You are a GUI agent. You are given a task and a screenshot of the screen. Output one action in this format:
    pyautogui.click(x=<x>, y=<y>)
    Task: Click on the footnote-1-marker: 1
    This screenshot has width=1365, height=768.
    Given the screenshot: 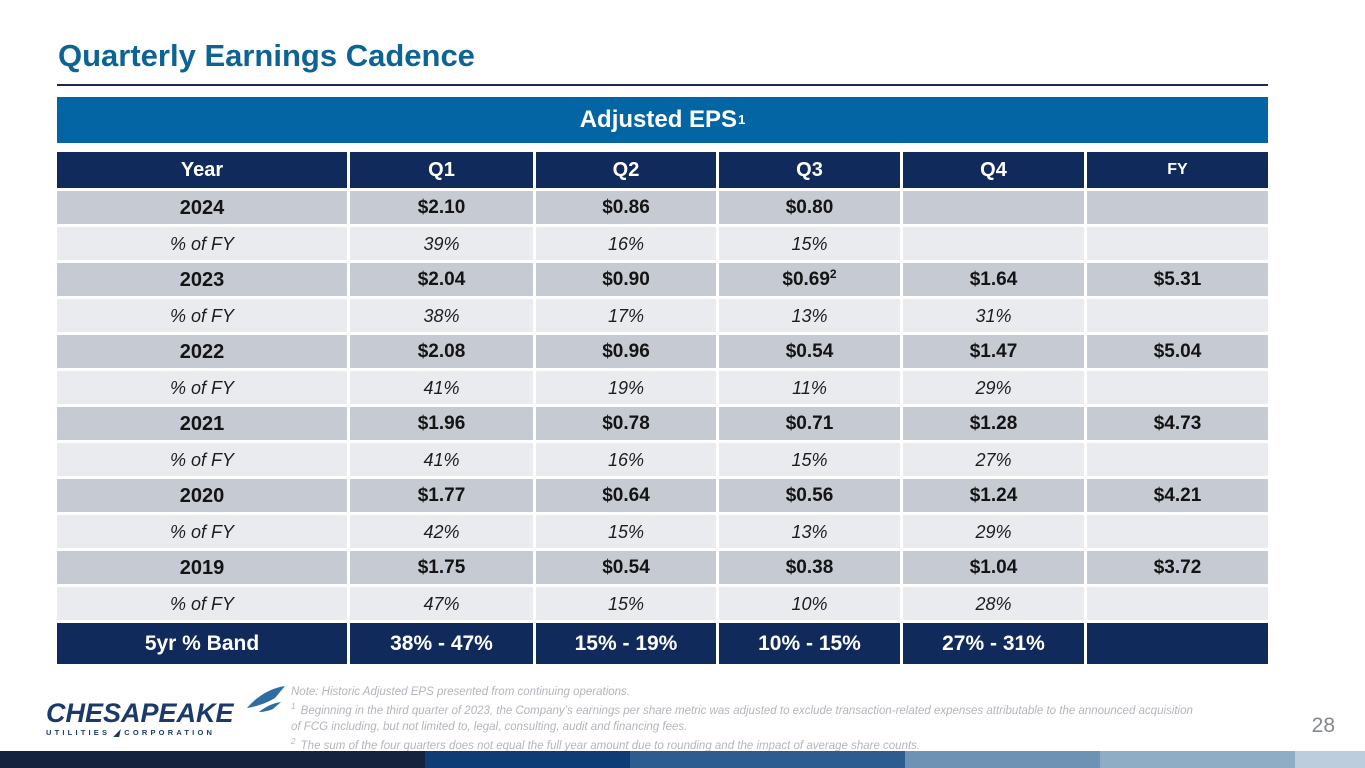 What is the action you would take?
    pyautogui.click(x=293, y=706)
    